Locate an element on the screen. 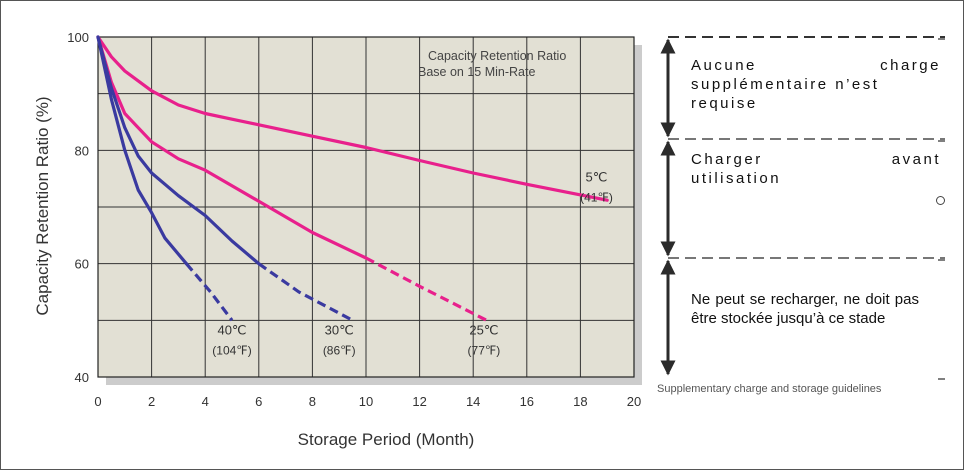 This screenshot has height=470, width=964. series-label-temp-f: (41℉) is located at coordinates (596, 198).